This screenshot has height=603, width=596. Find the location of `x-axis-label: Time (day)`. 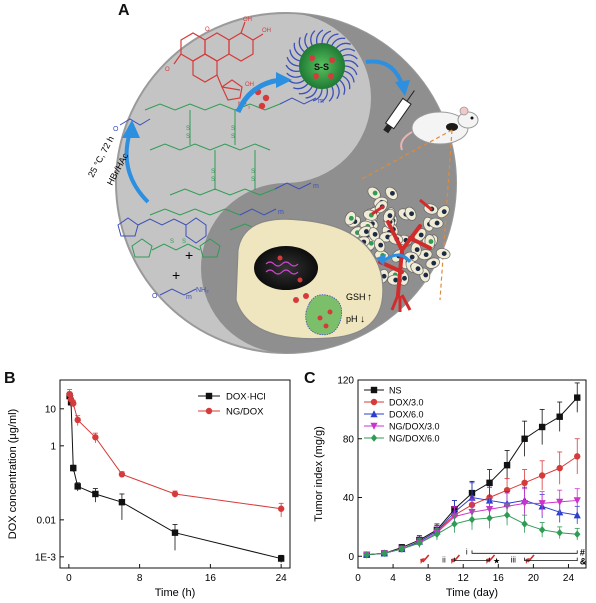

x-axis-label: Time (day) is located at coordinates (472, 593).